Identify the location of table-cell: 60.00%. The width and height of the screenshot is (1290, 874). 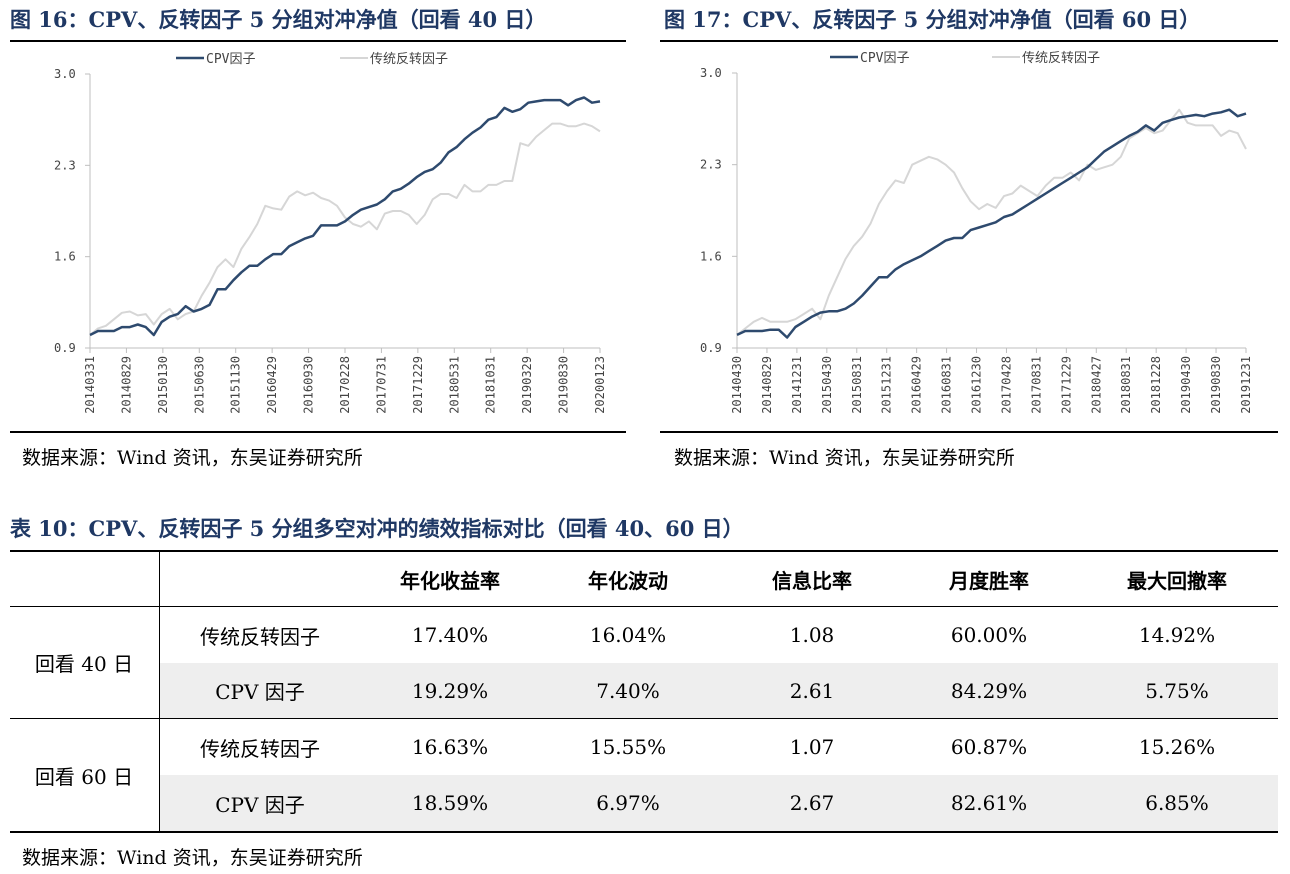
(989, 635).